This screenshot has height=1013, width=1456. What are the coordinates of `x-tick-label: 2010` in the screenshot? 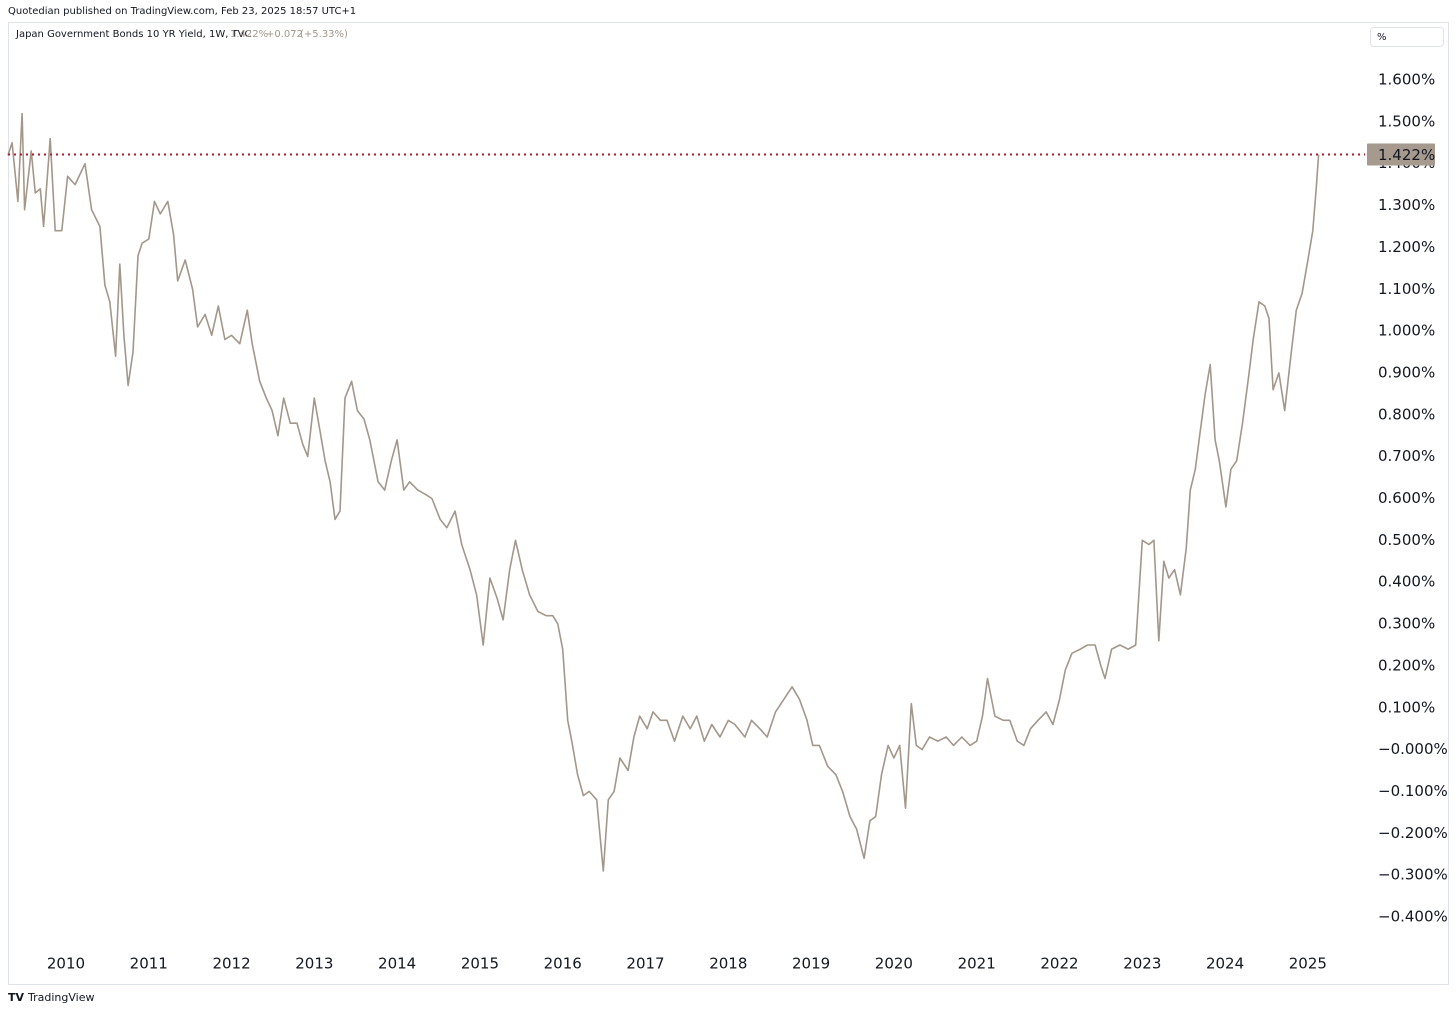 It's located at (66, 964).